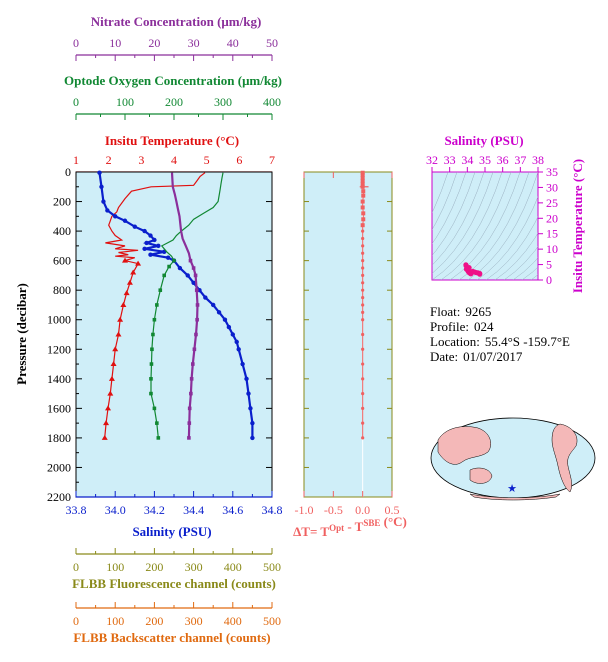  Describe the element at coordinates (187, 305) in the screenshot. I see `oxygen-series-line` at that location.